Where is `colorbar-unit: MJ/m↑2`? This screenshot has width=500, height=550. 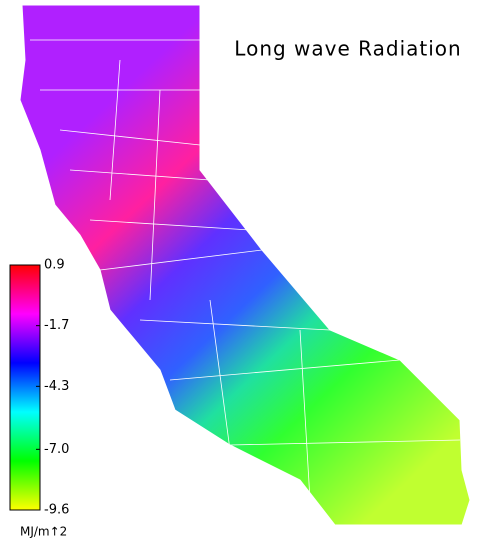 colorbar-unit: MJ/m↑2 is located at coordinates (43, 532).